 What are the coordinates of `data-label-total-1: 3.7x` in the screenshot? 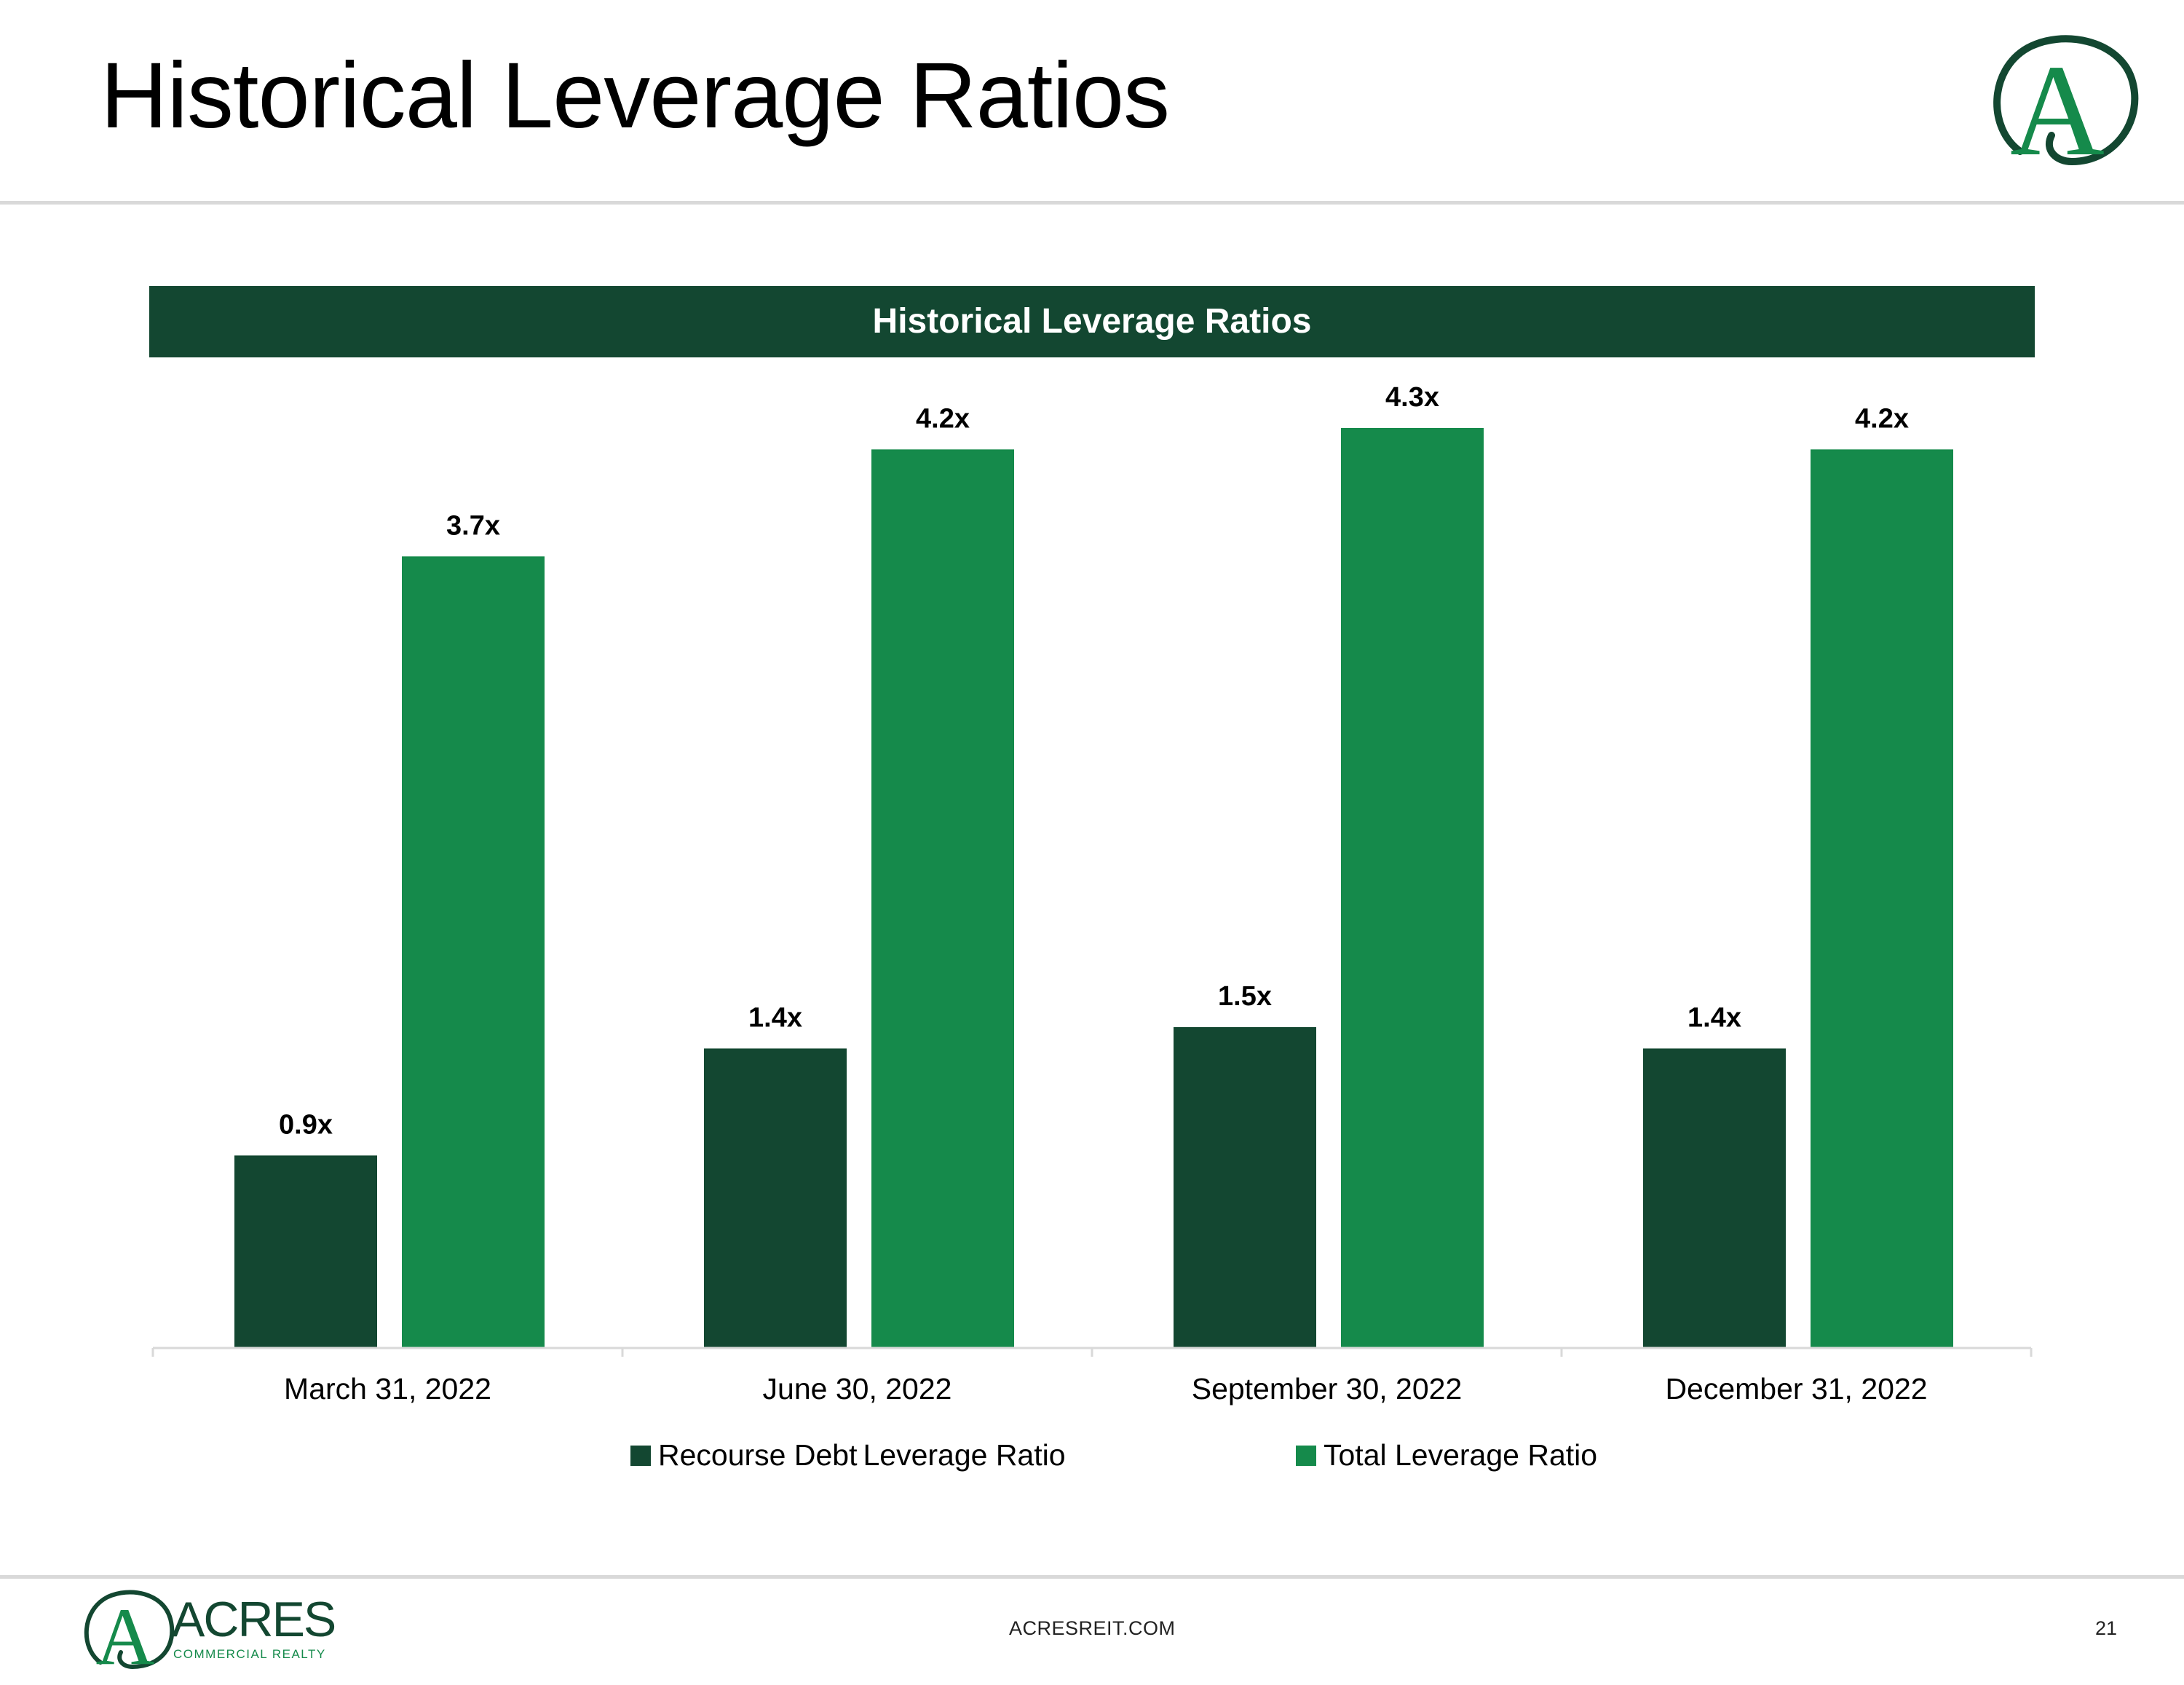 It's located at (473, 525).